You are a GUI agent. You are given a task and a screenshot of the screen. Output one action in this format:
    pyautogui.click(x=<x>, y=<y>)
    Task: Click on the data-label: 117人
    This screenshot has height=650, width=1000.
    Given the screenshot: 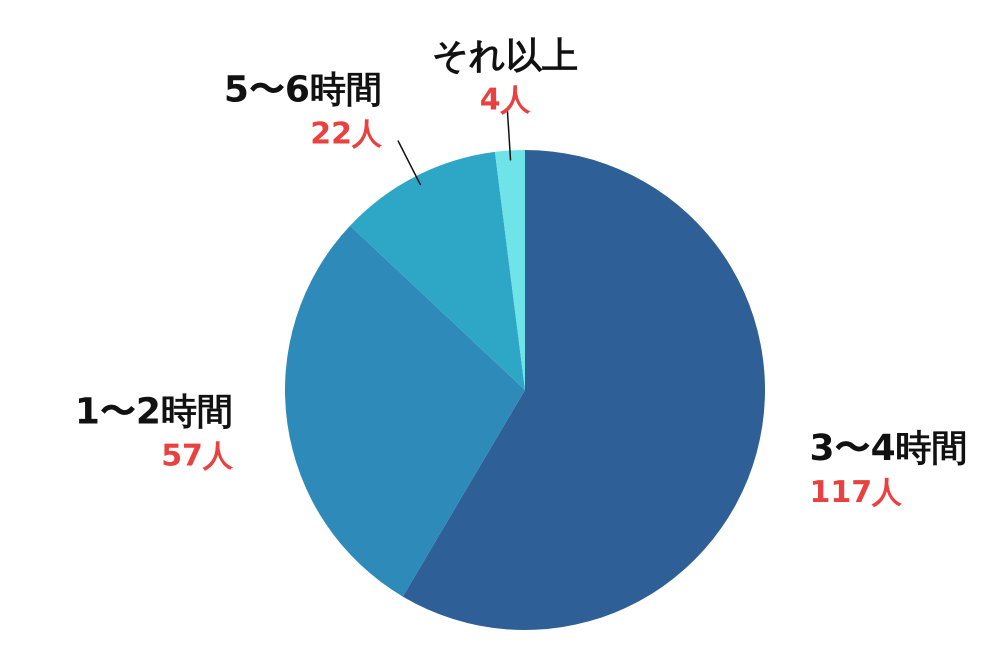 What is the action you would take?
    pyautogui.click(x=857, y=492)
    